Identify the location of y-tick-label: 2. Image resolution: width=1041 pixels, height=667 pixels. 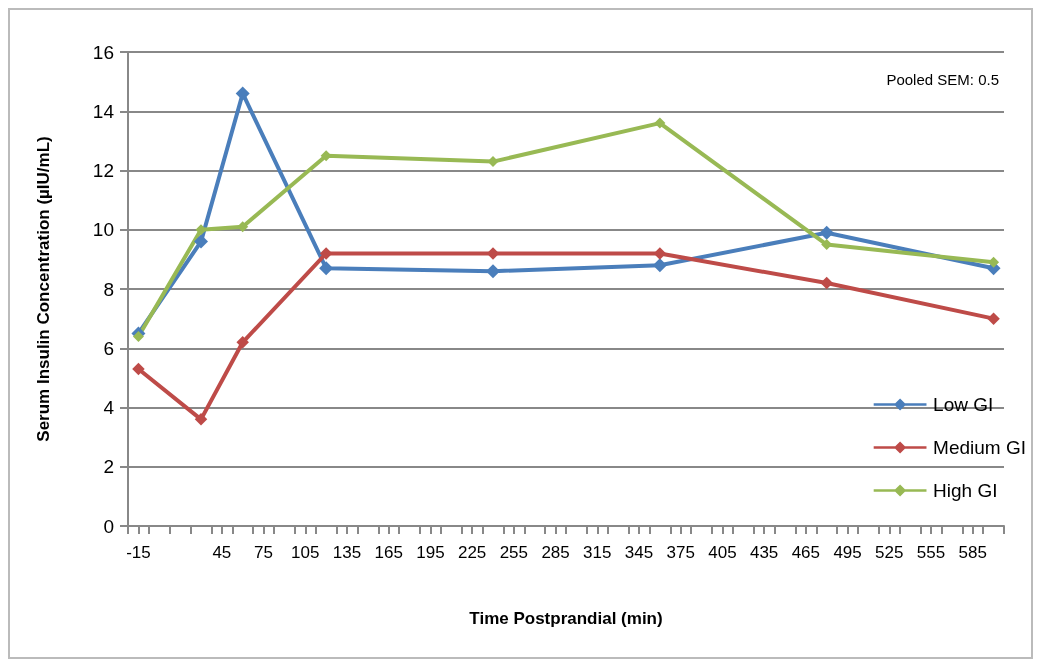
(108, 467).